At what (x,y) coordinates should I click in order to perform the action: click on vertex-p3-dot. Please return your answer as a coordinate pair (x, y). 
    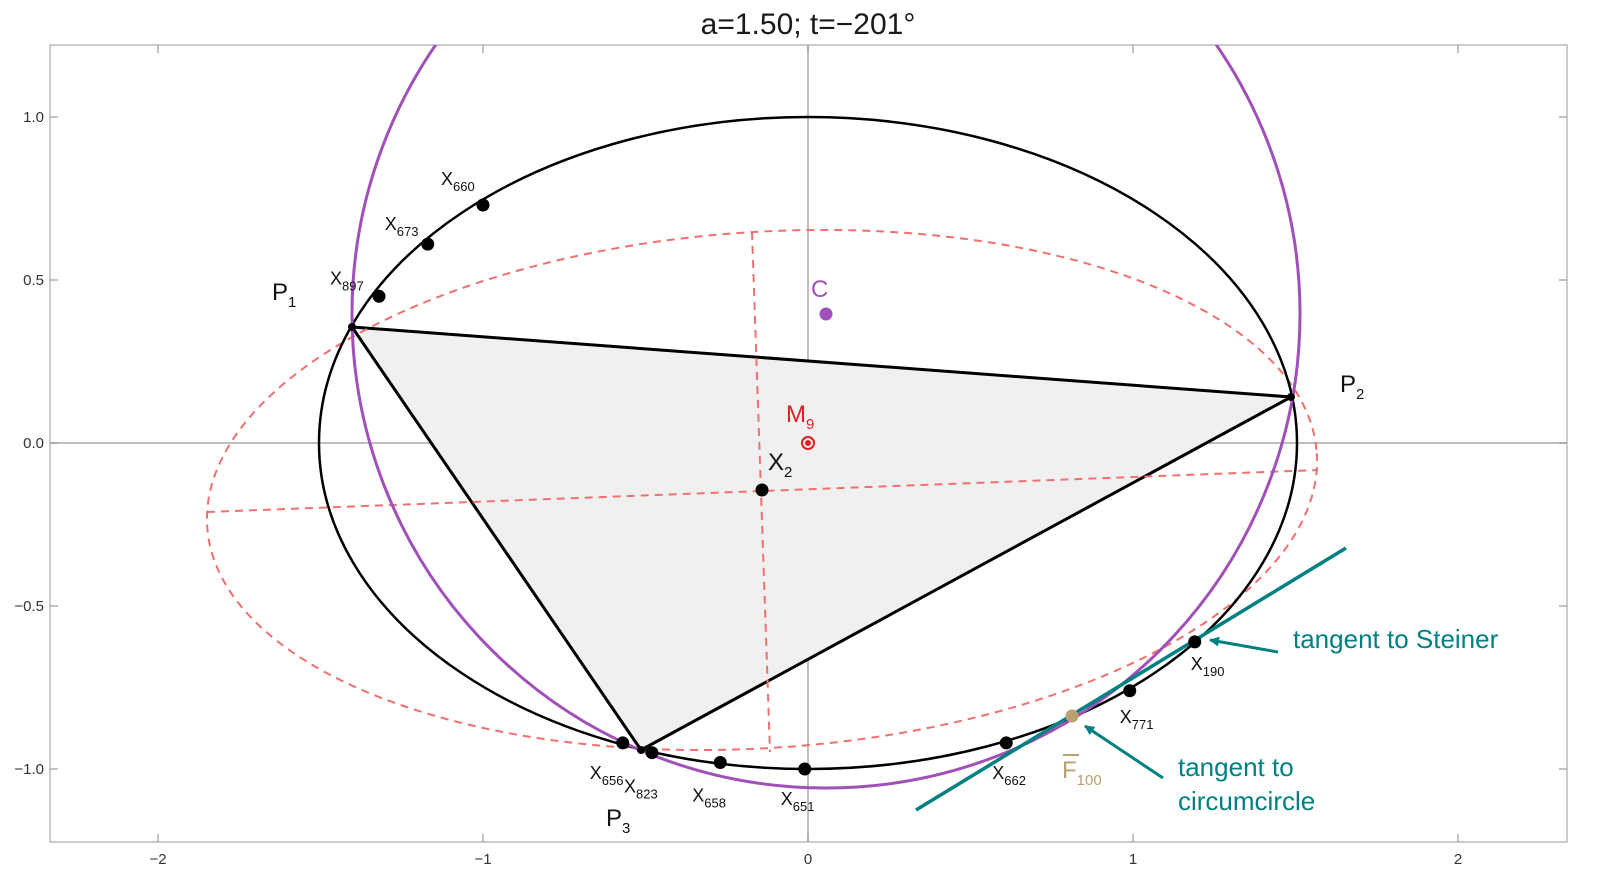
    Looking at the image, I should click on (641, 750).